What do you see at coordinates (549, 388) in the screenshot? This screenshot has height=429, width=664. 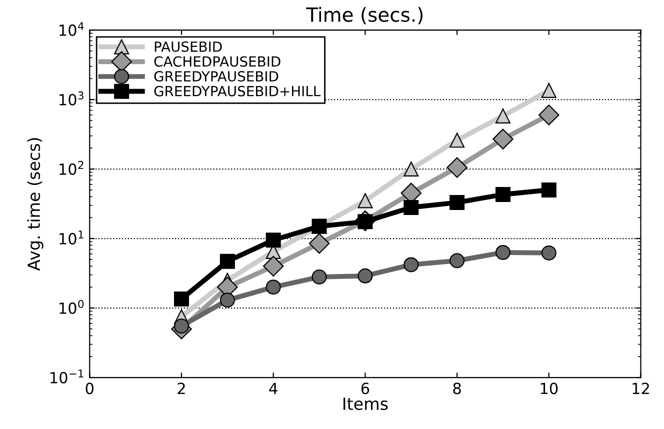 I see `x-tick-label: 10` at bounding box center [549, 388].